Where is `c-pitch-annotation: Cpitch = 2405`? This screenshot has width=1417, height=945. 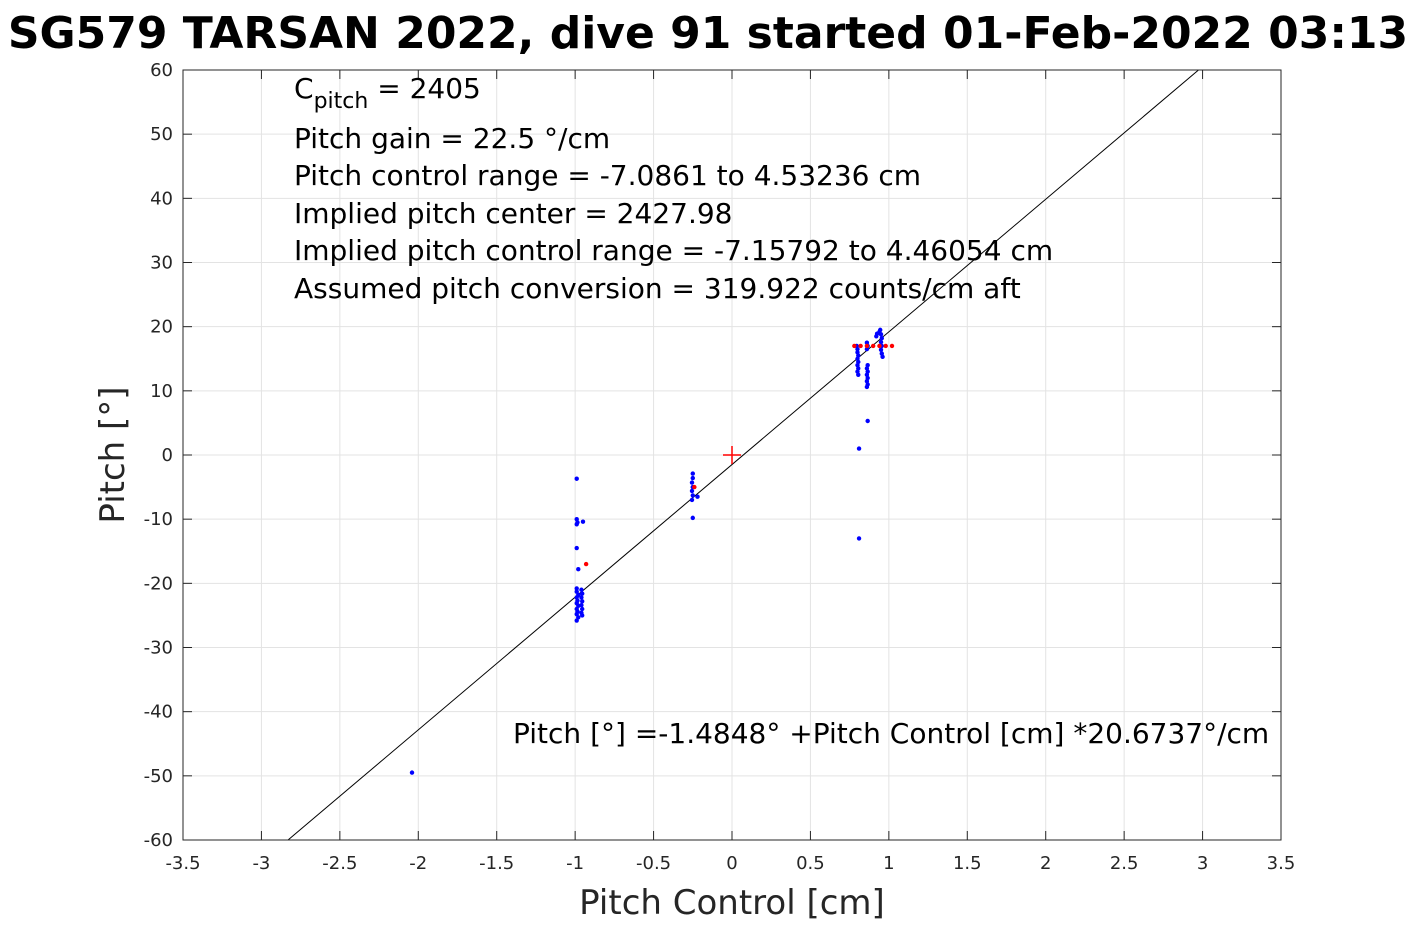 c-pitch-annotation: Cpitch = 2405 is located at coordinates (387, 93).